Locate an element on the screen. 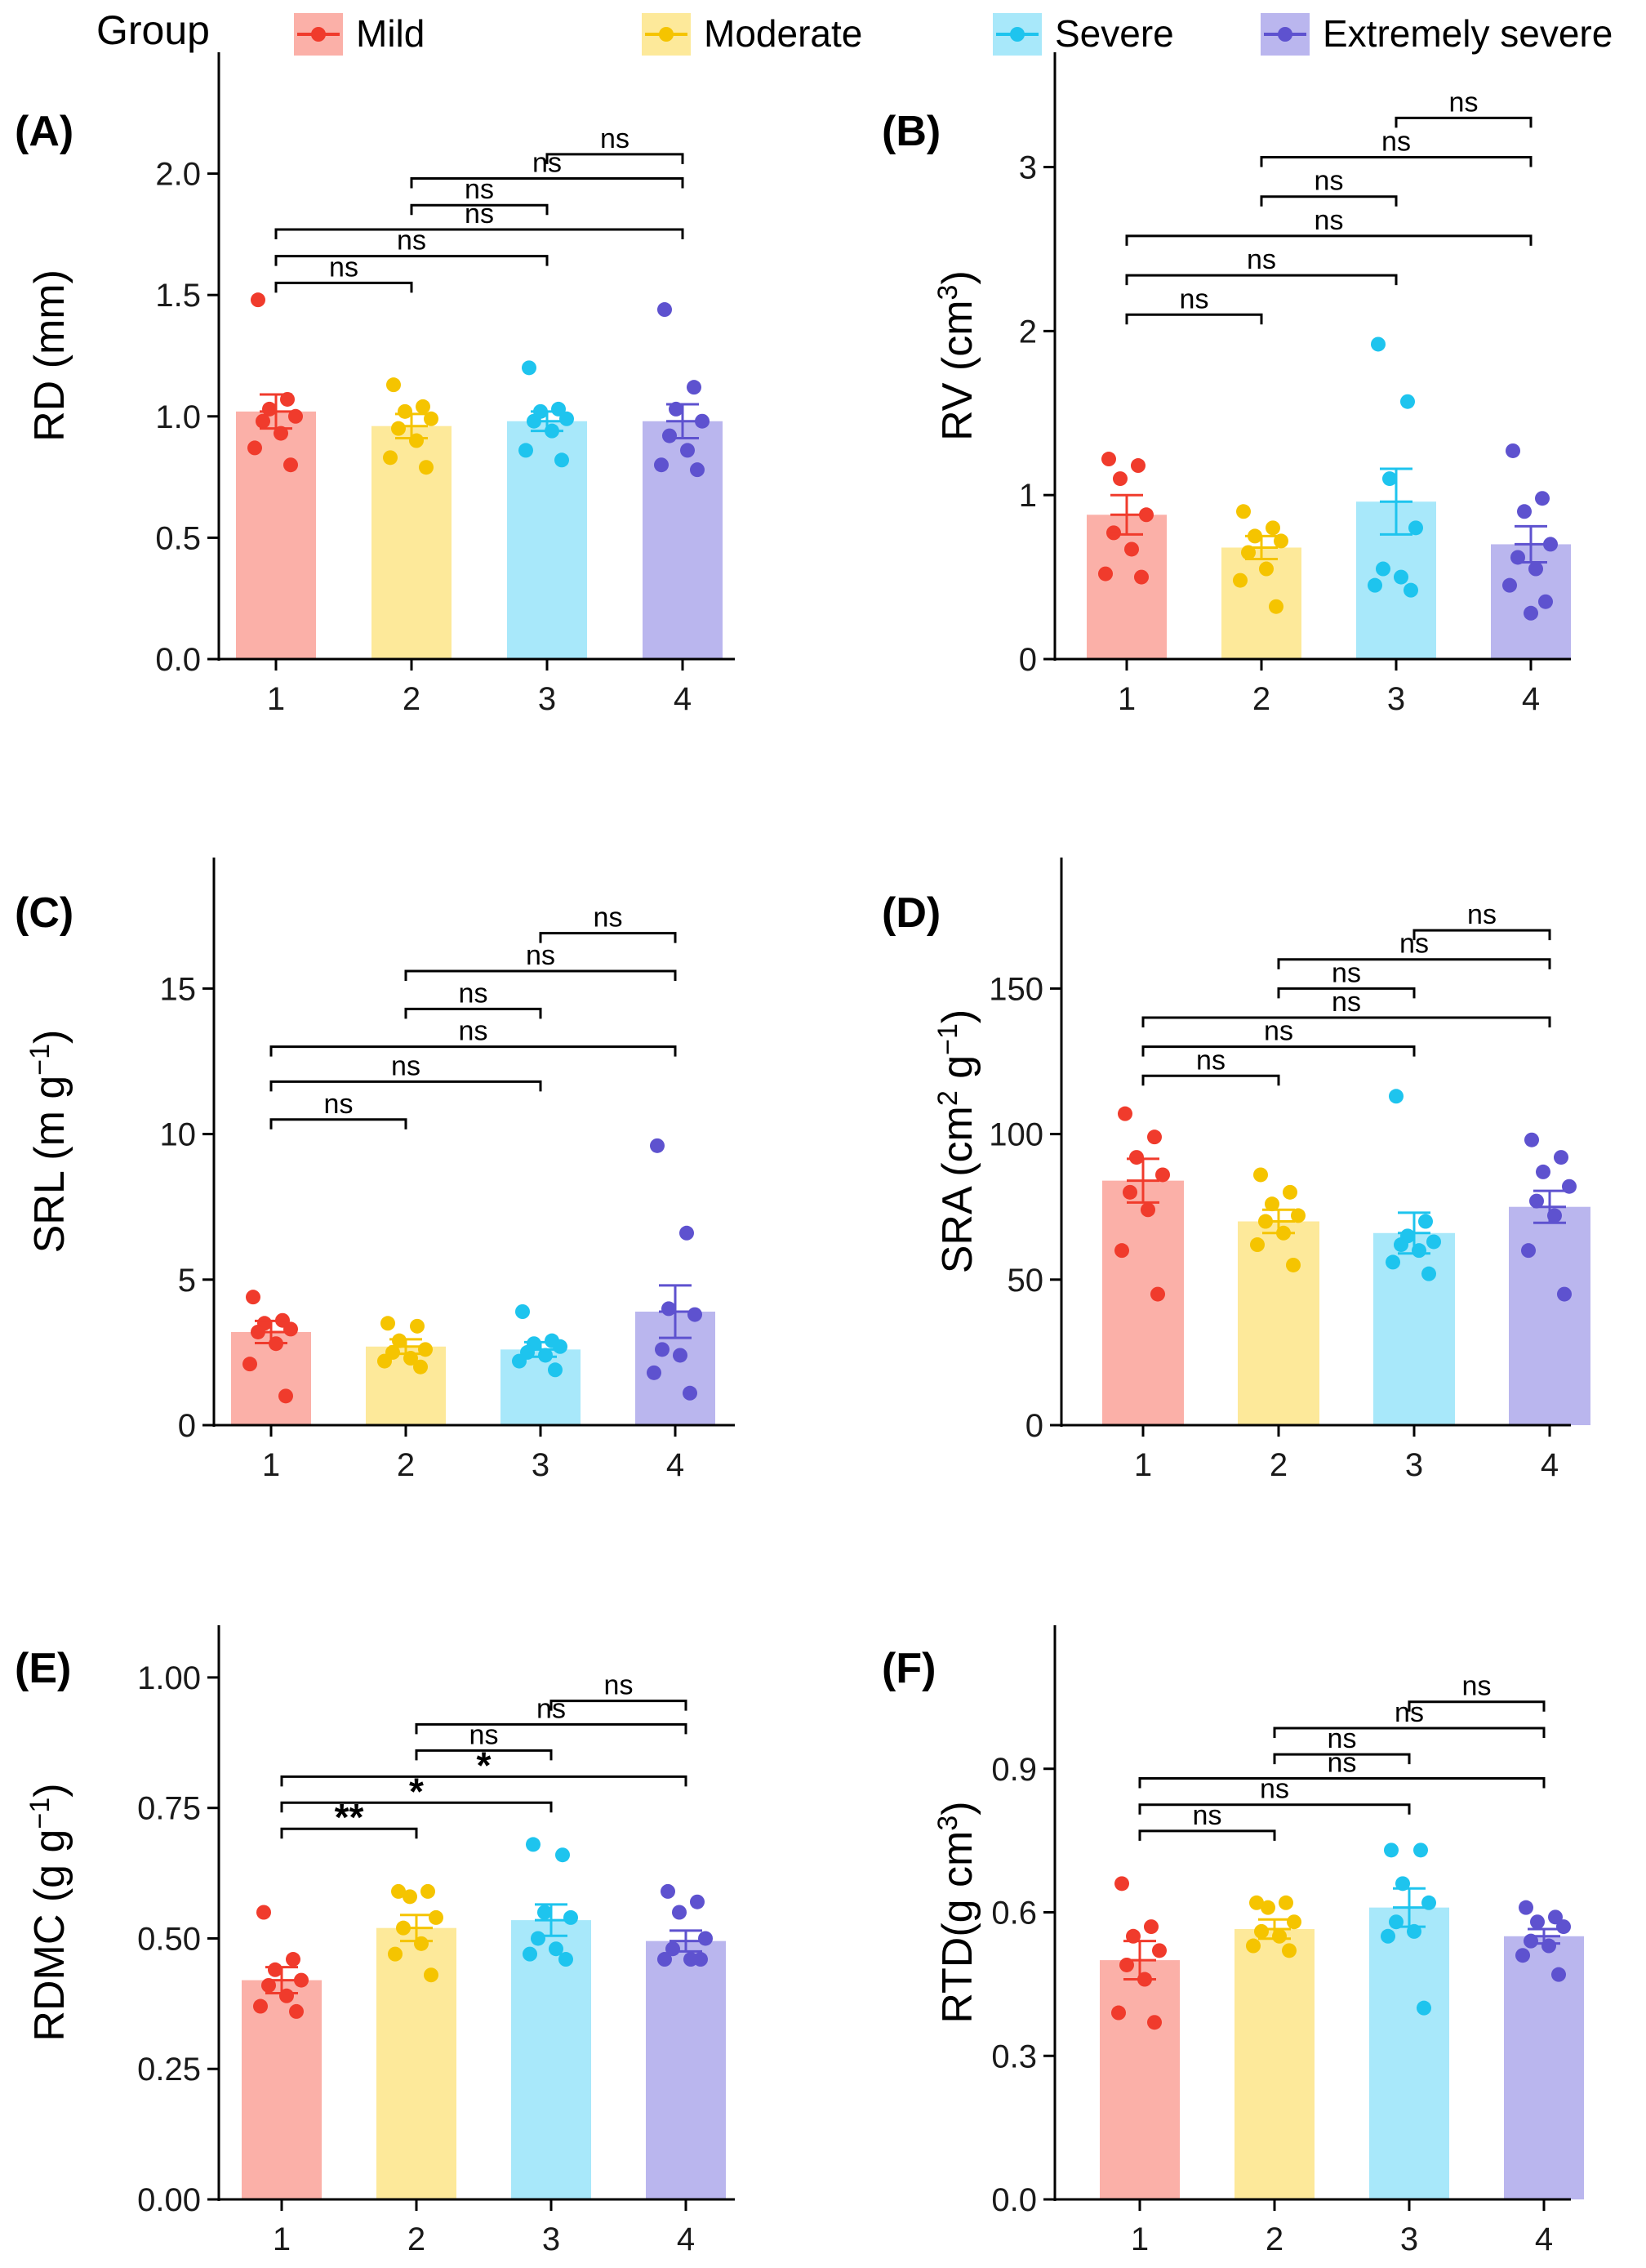  y-tick-label: 0.50 is located at coordinates (169, 1939).